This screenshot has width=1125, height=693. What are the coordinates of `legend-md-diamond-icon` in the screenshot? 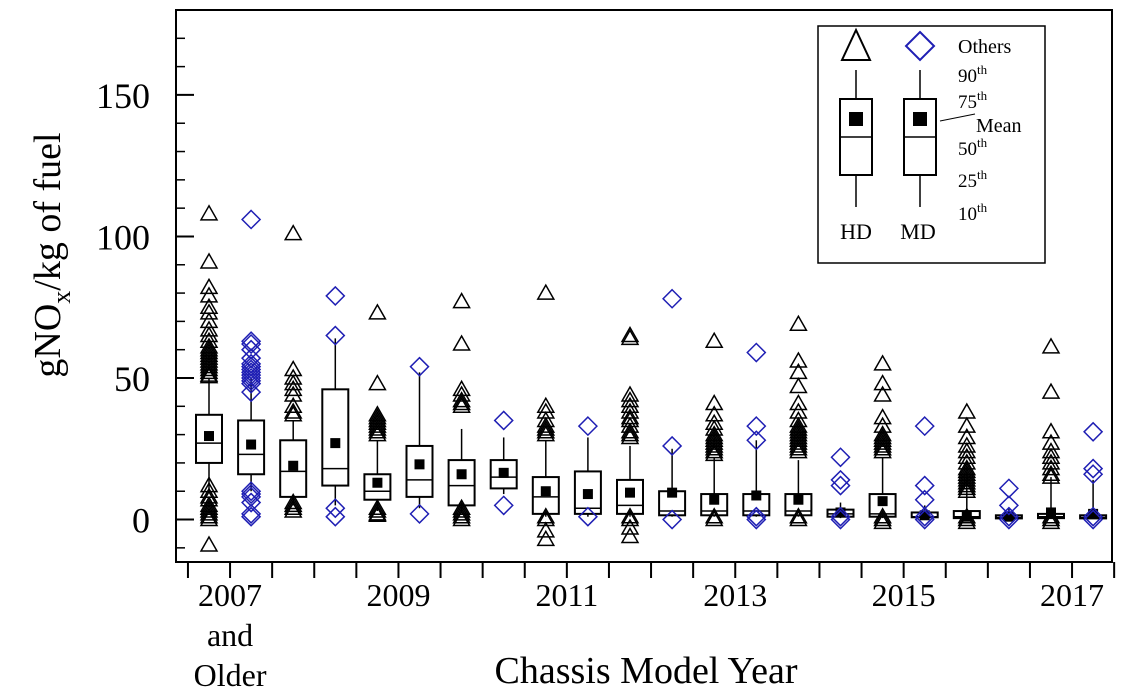 It's located at (920, 46).